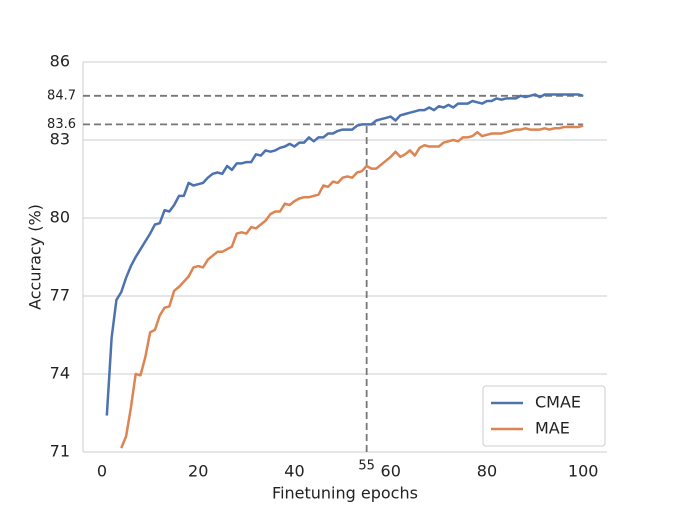 The width and height of the screenshot is (675, 507). I want to click on reference-tick-label: 83.6, so click(61, 124).